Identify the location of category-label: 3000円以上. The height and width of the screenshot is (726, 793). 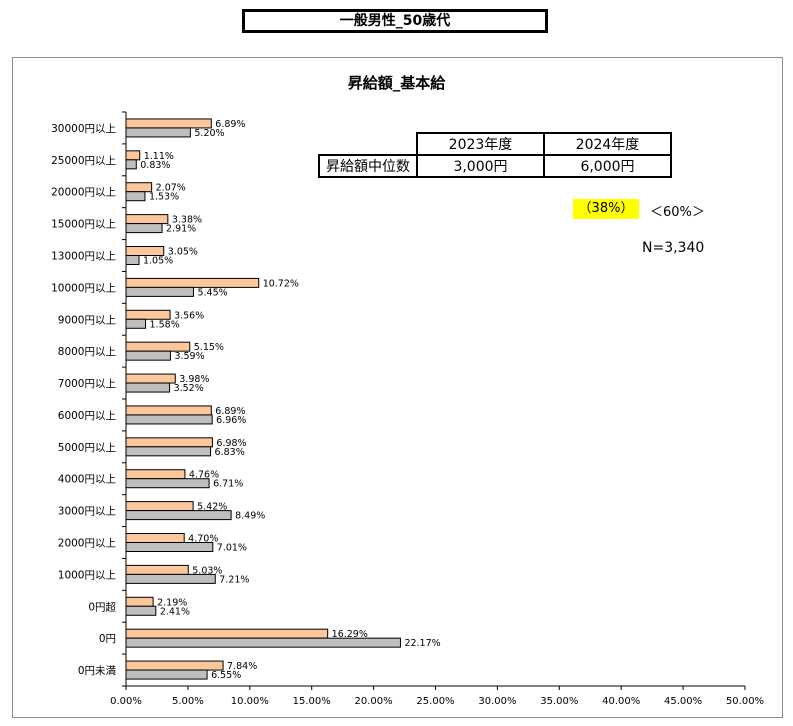
(87, 512).